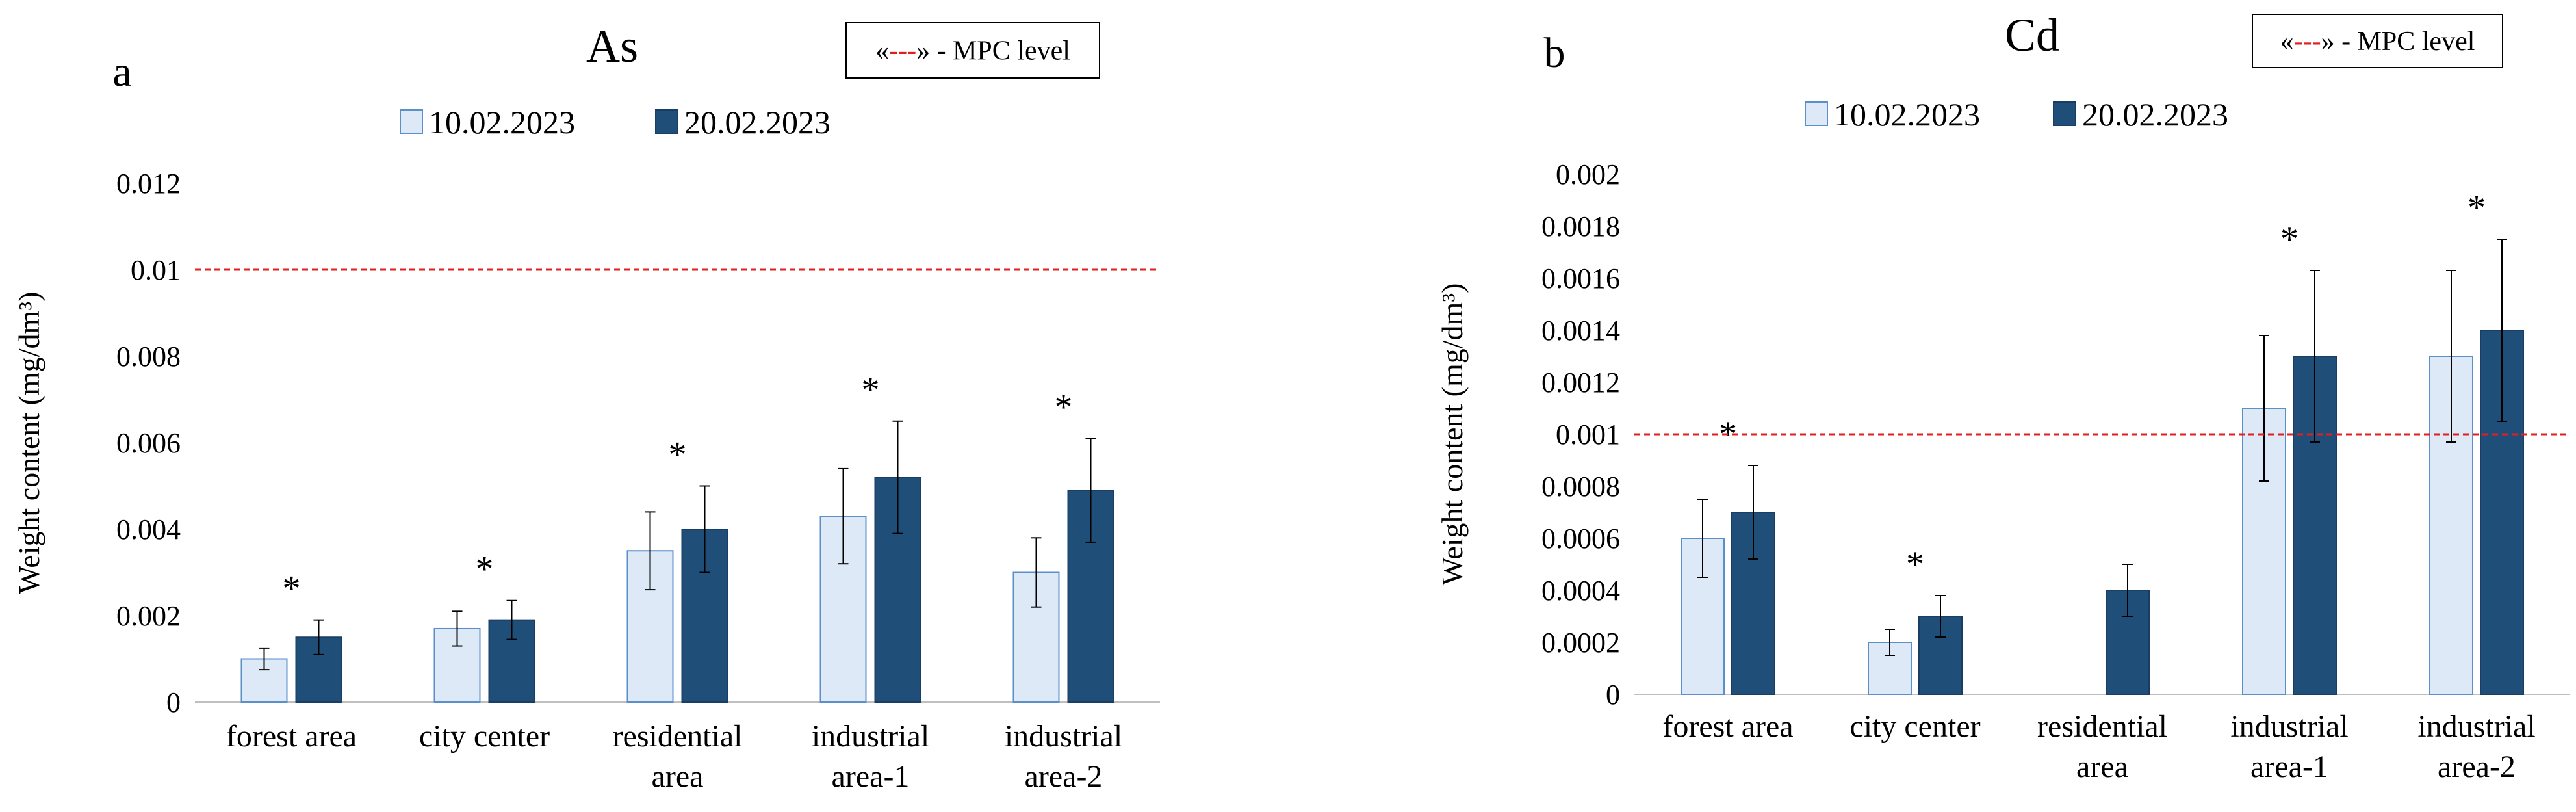 The height and width of the screenshot is (812, 2576). What do you see at coordinates (149, 443) in the screenshot?
I see `y-tick-label: 0.006` at bounding box center [149, 443].